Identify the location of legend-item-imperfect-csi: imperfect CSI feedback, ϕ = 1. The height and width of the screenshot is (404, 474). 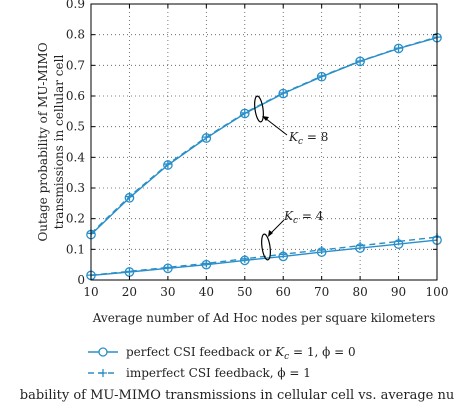
(199, 373).